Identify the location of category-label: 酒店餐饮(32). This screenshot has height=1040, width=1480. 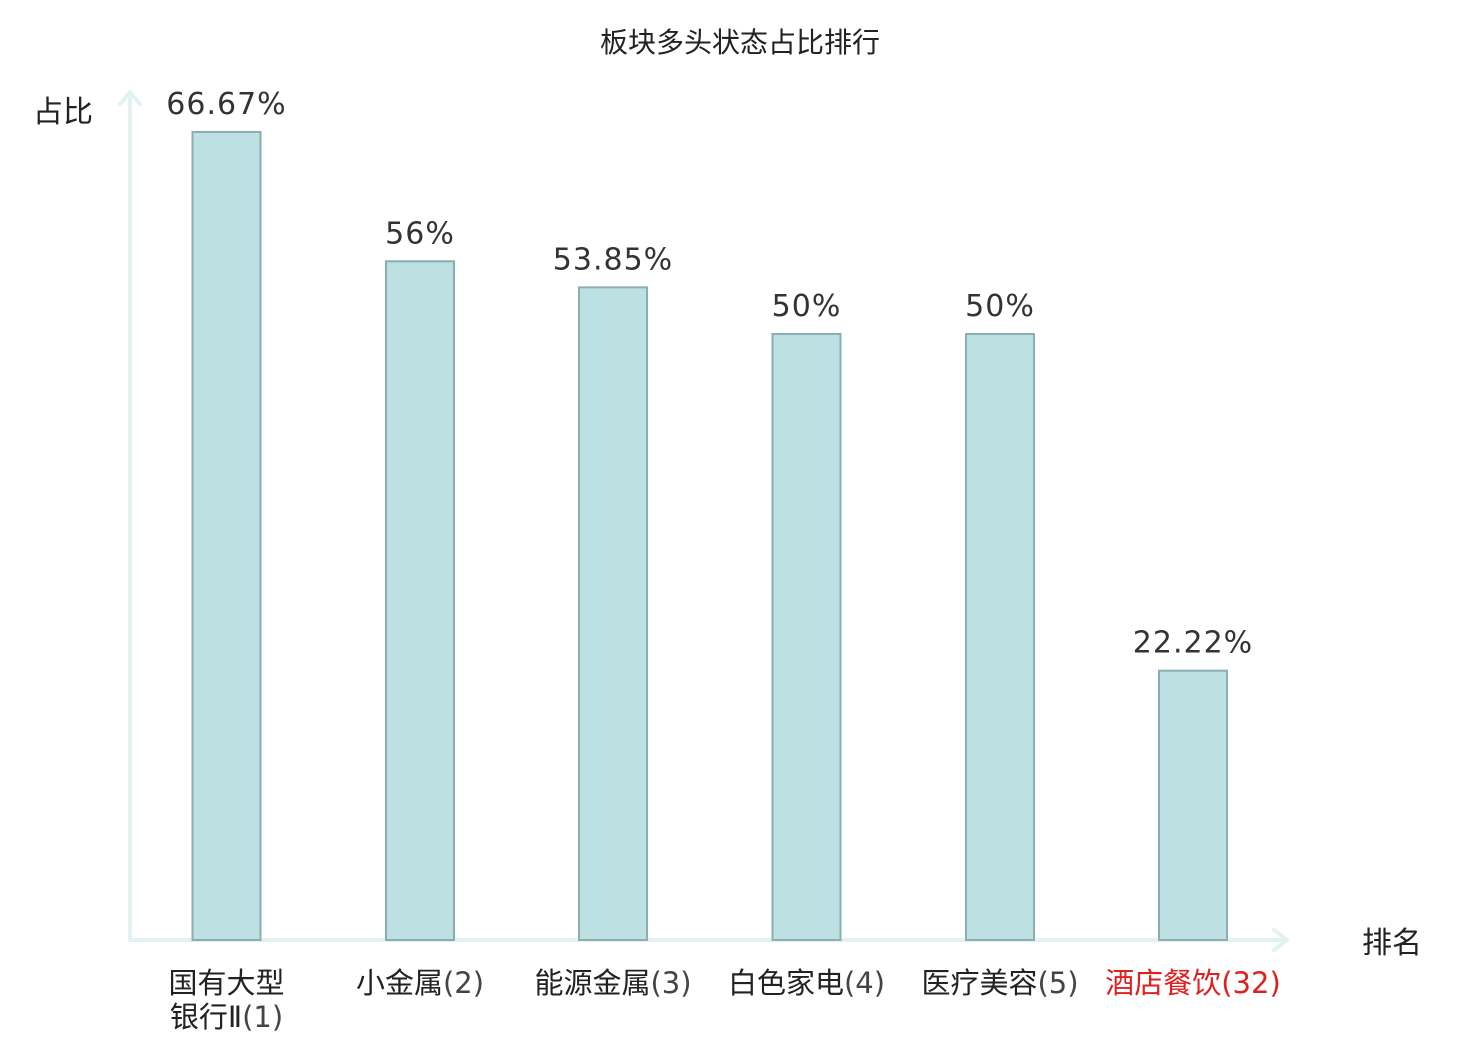
(1193, 983).